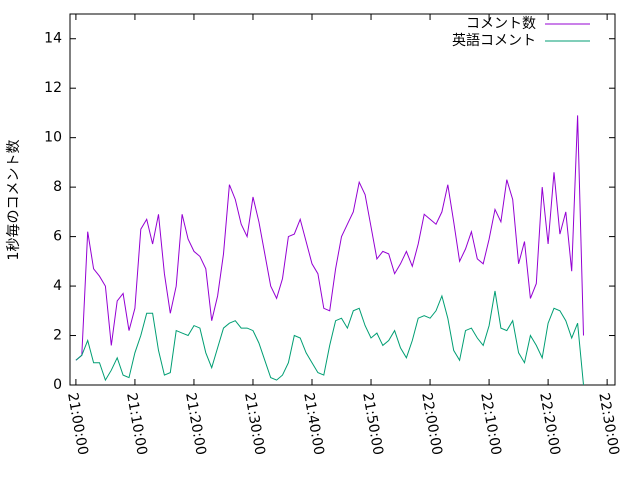 The width and height of the screenshot is (640, 480). Describe the element at coordinates (494, 40) in the screenshot. I see `legend-label: 英語コメント` at that location.